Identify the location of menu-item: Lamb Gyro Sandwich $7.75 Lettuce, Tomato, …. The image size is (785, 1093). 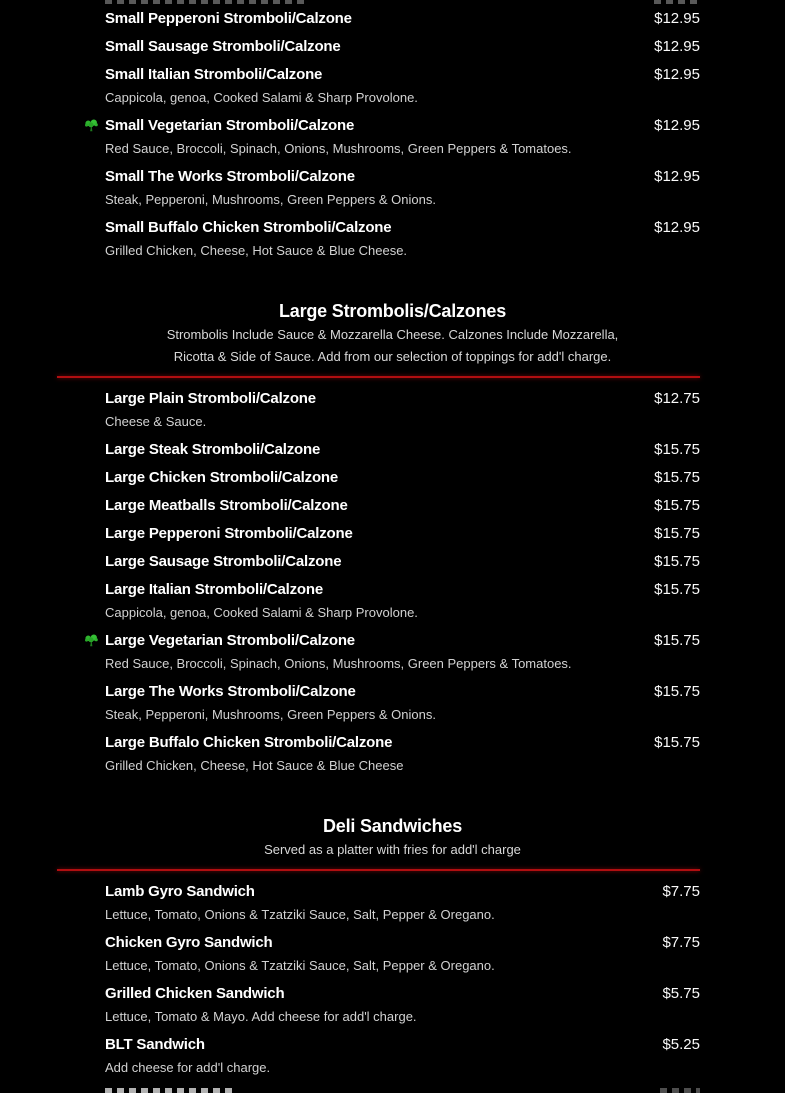
(402, 903).